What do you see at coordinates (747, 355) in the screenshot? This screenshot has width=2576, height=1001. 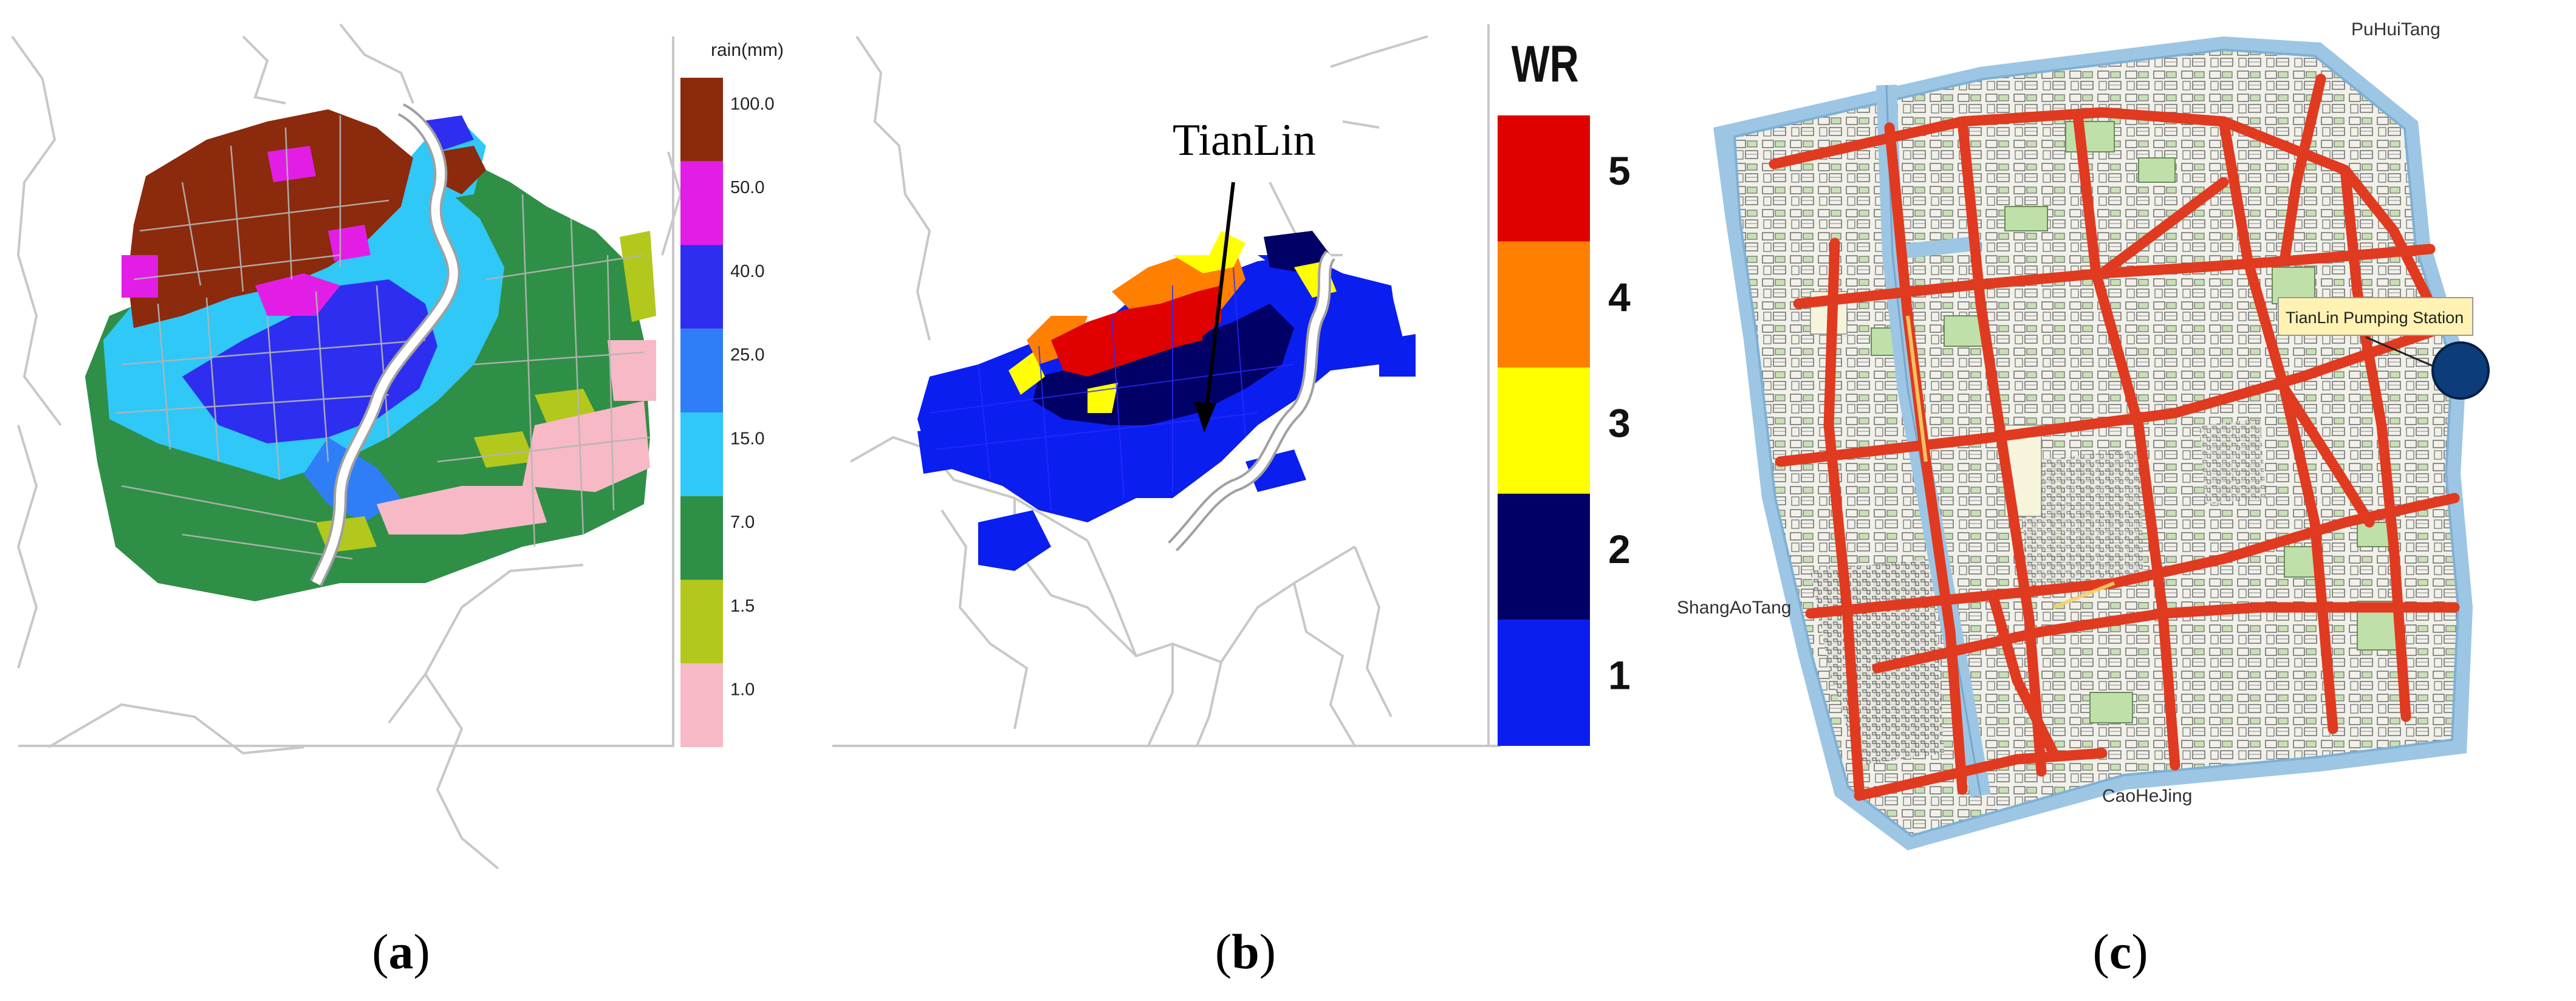 I see `legend-label-25.0: 25.0` at bounding box center [747, 355].